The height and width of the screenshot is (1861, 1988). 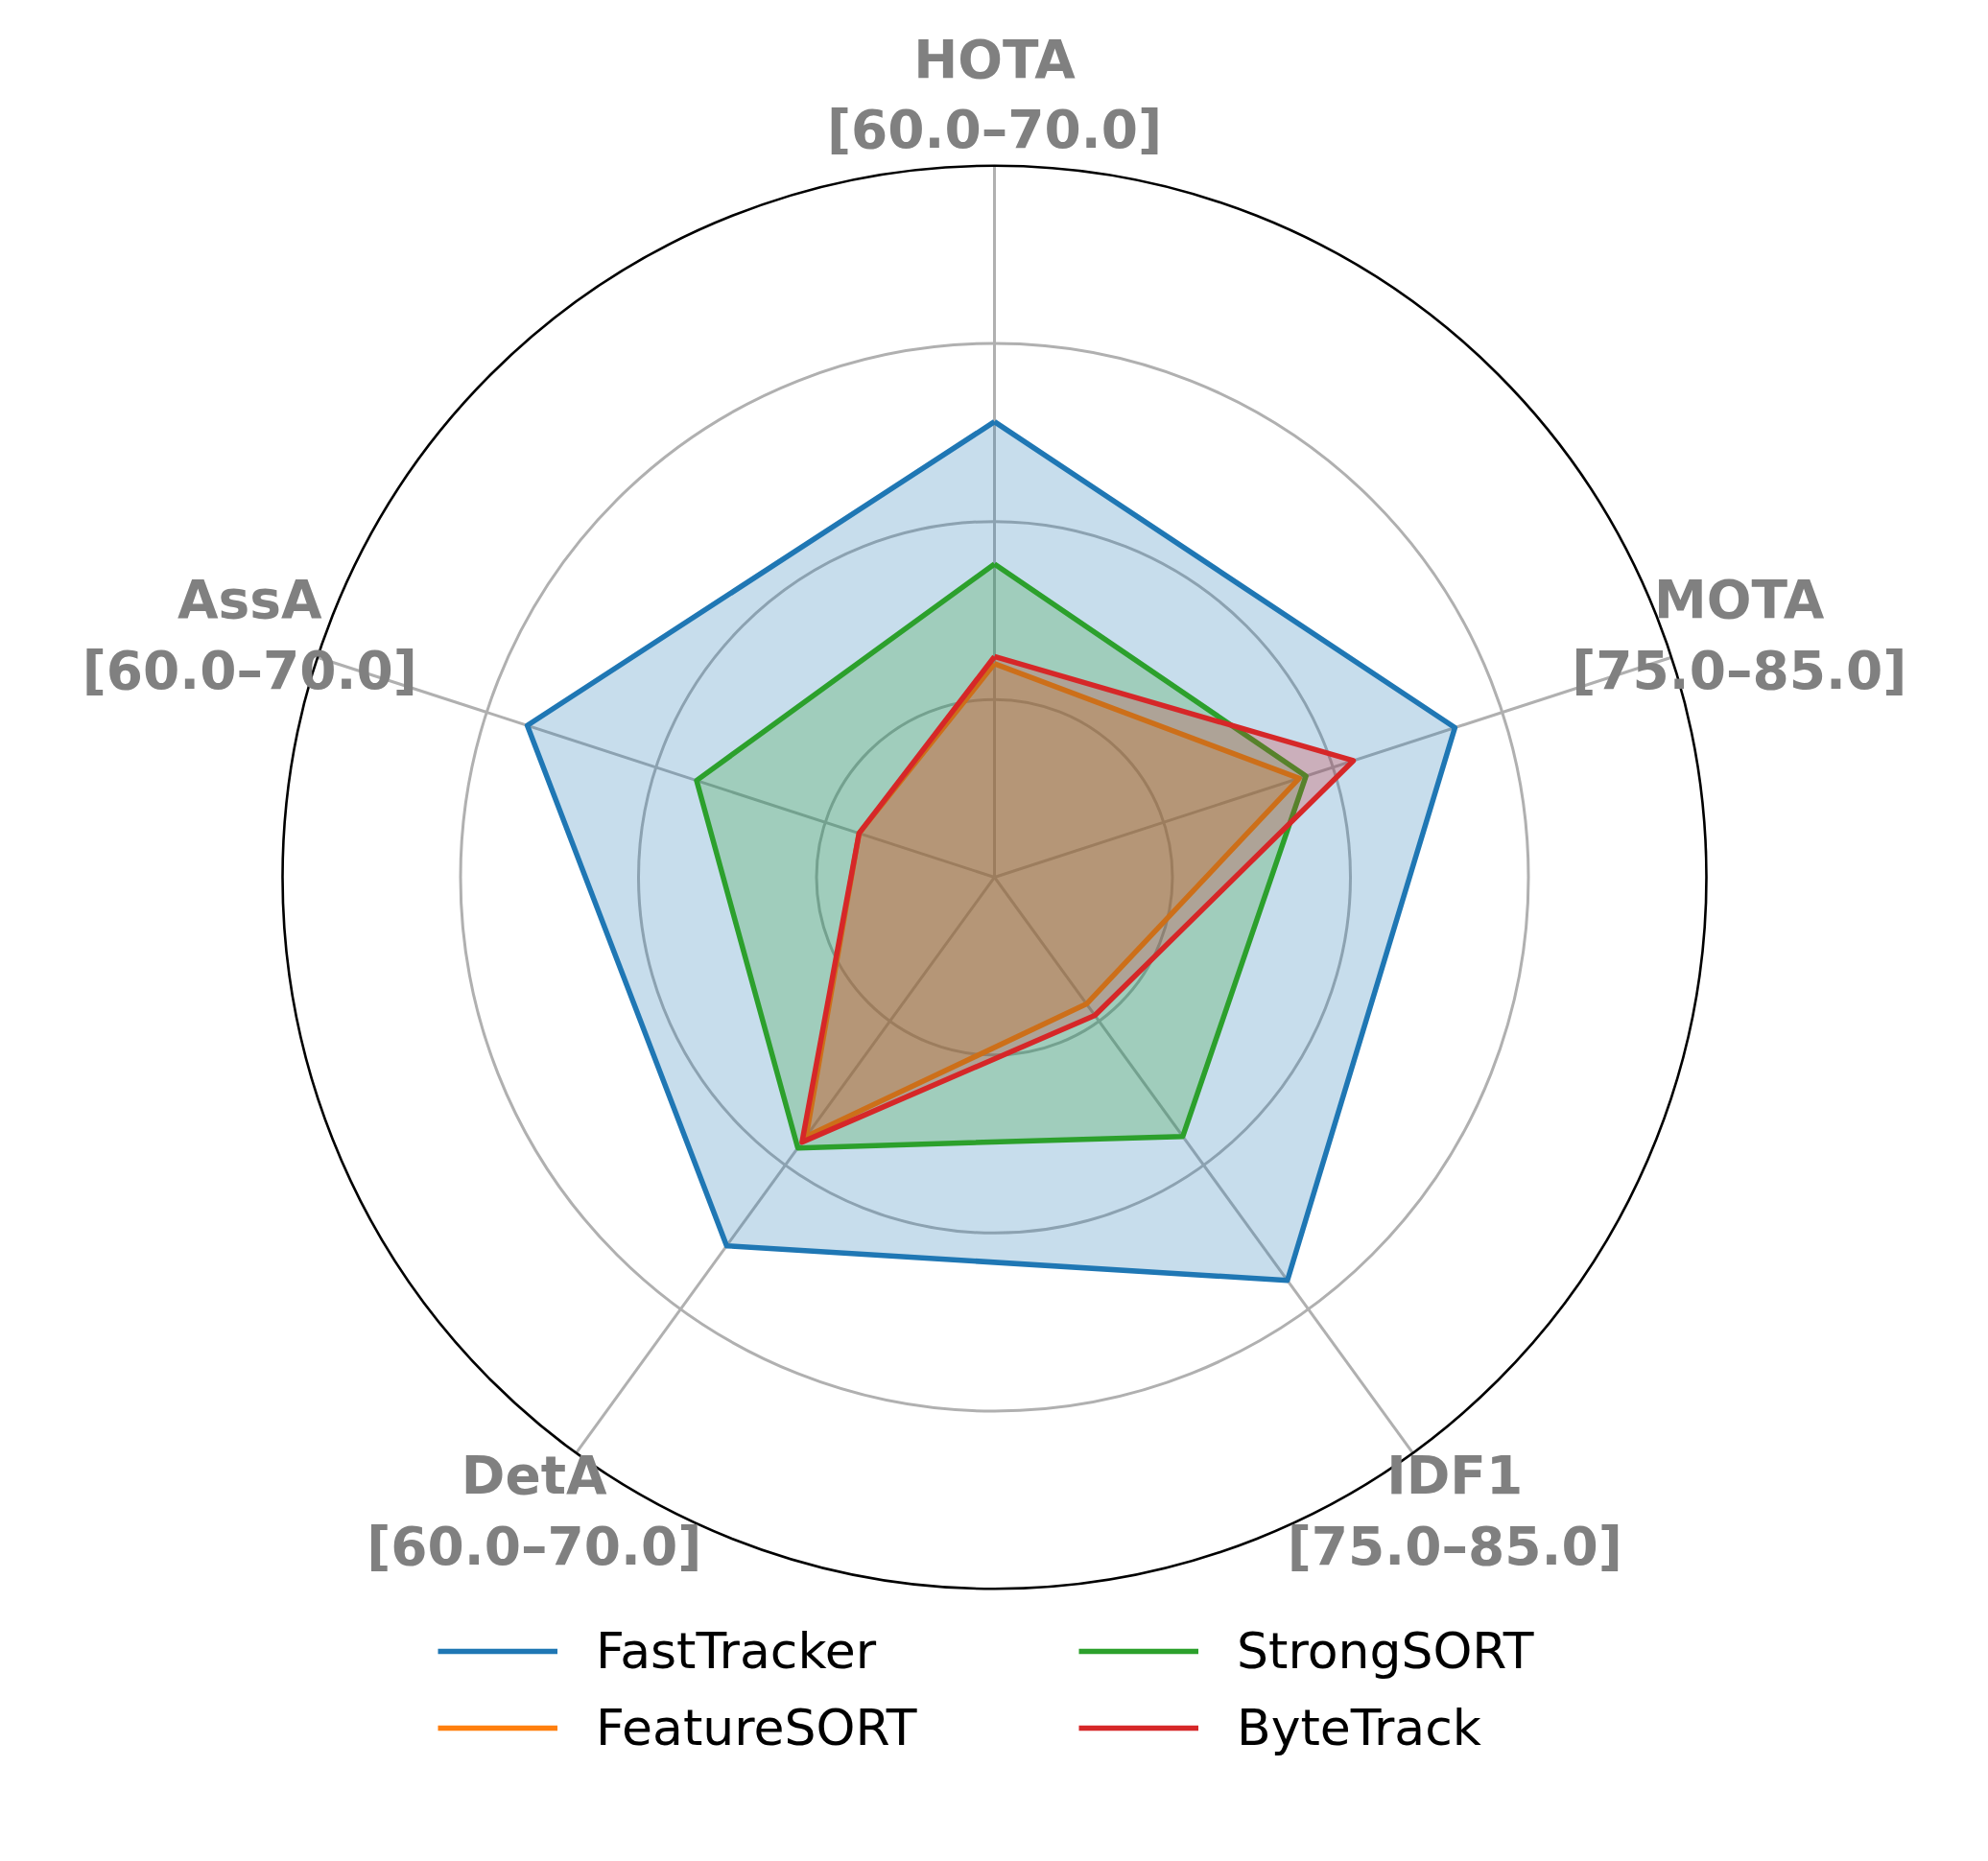 What do you see at coordinates (1454, 1511) in the screenshot?
I see `spoke-label: IDF1 [75.0–85.0]` at bounding box center [1454, 1511].